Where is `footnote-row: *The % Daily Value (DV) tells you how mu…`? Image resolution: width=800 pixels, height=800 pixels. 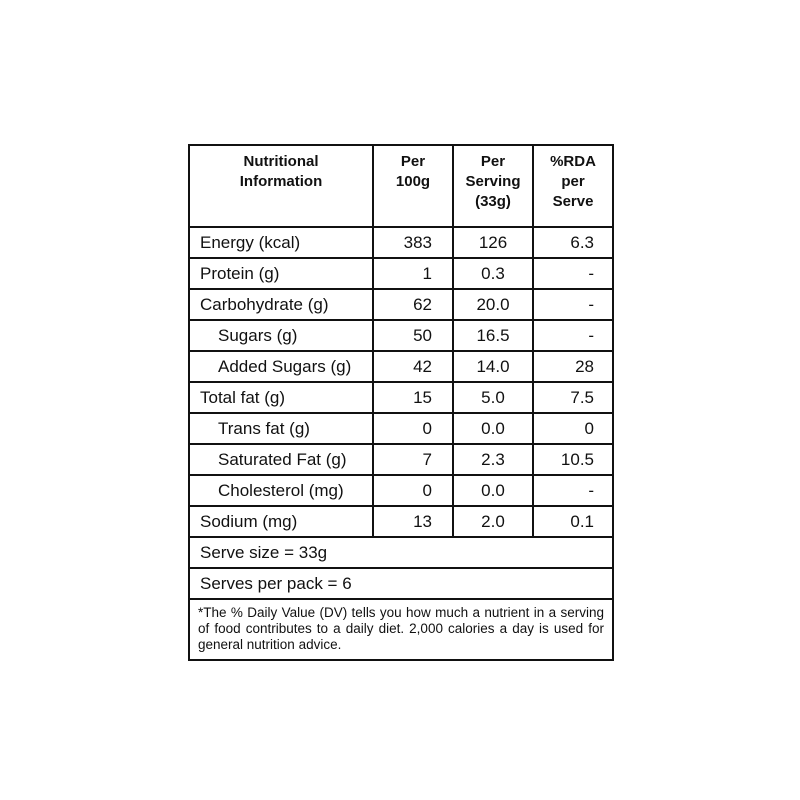 footnote-row: *The % Daily Value (DV) tells you how mu… is located at coordinates (401, 629).